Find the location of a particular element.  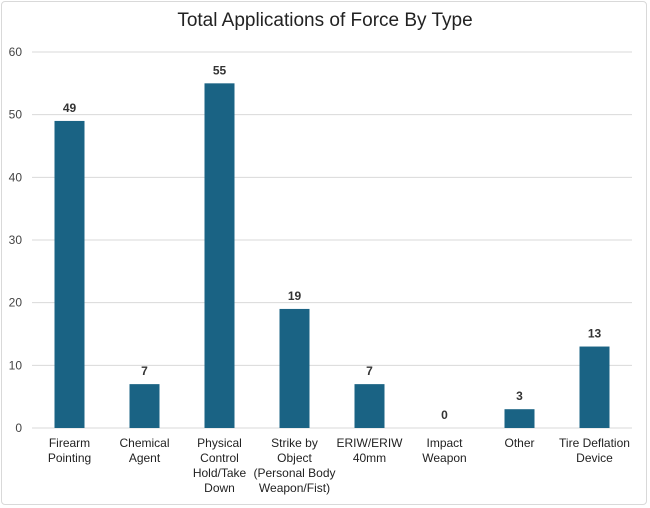

y-tick-label: 30 is located at coordinates (16, 240).